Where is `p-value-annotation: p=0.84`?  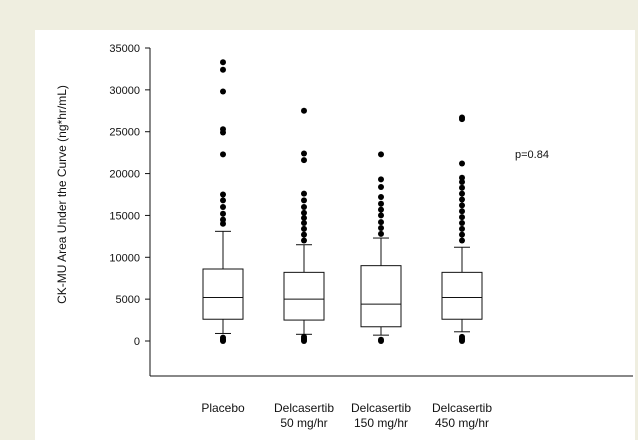
p-value-annotation: p=0.84 is located at coordinates (532, 155).